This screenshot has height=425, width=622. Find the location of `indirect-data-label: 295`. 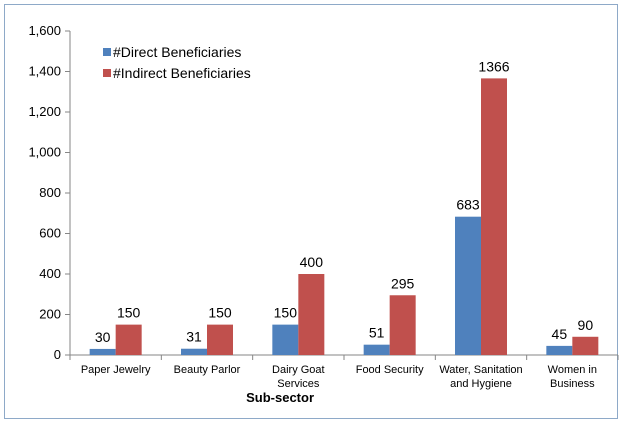

indirect-data-label: 295 is located at coordinates (403, 283).